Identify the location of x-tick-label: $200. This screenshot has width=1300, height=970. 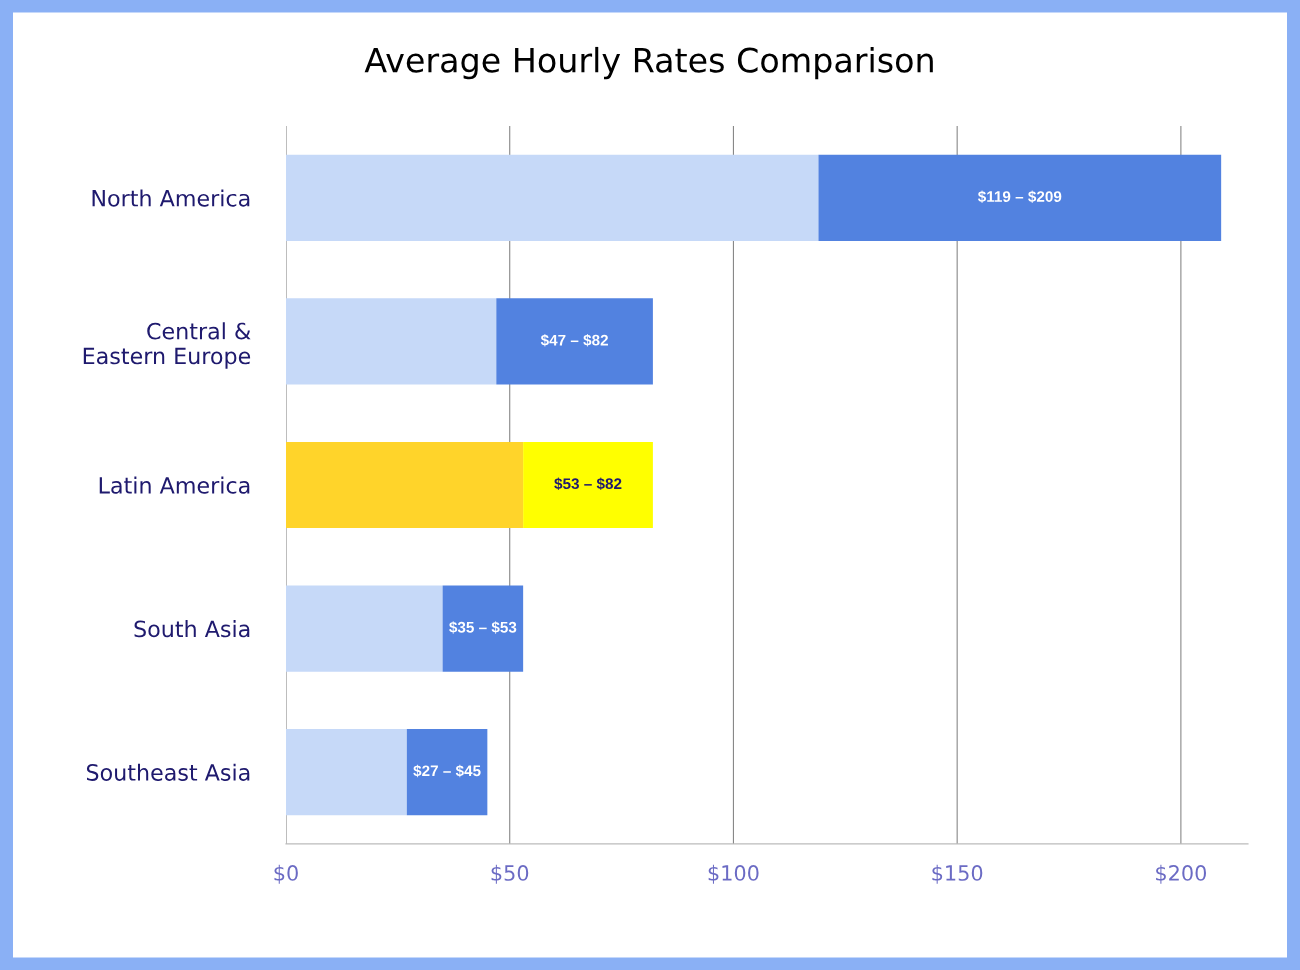
(1181, 874).